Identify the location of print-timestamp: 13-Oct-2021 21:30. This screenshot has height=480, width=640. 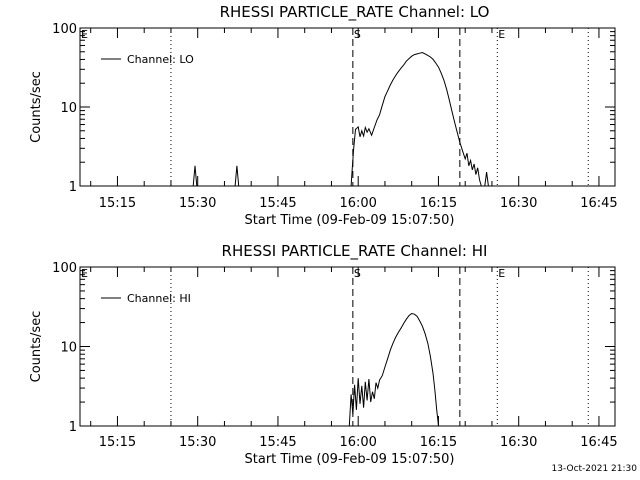
(594, 469).